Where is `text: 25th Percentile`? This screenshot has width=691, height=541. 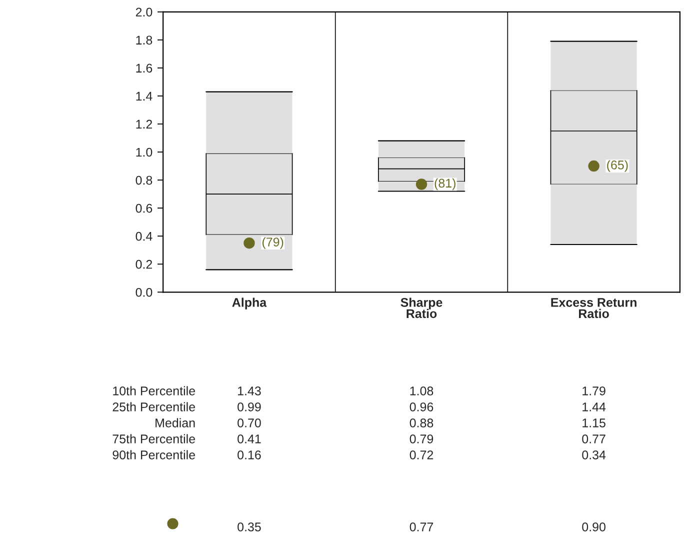
text: 25th Percentile is located at coordinates (154, 407).